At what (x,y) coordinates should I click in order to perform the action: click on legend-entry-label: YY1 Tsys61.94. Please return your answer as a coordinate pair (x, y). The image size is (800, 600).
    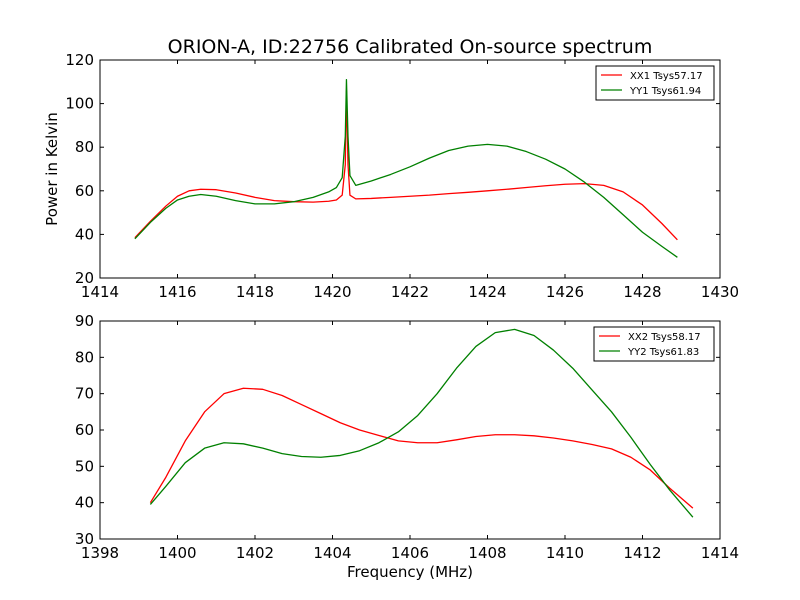
    Looking at the image, I should click on (665, 91).